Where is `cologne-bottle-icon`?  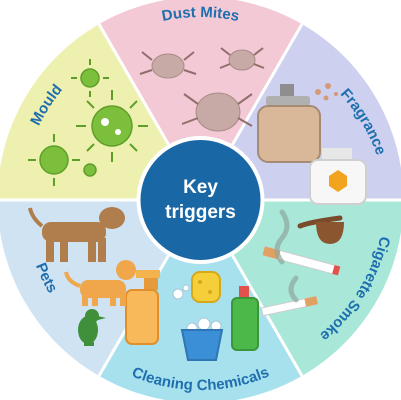 cologne-bottle-icon is located at coordinates (338, 176).